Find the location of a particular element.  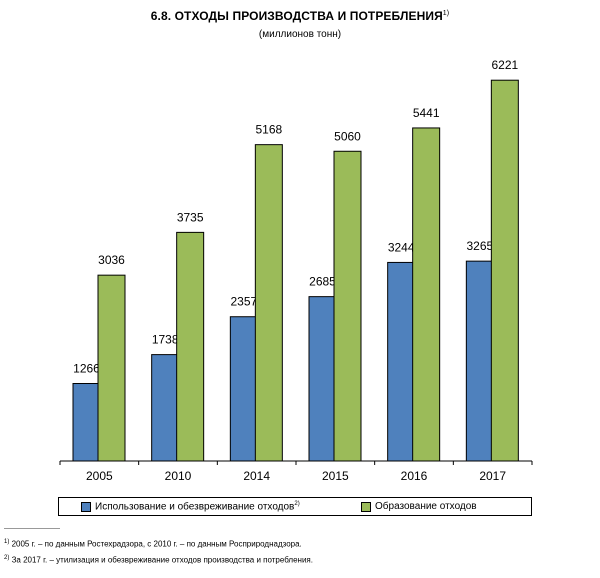

data-label-usage-2010: 1738 is located at coordinates (165, 340).